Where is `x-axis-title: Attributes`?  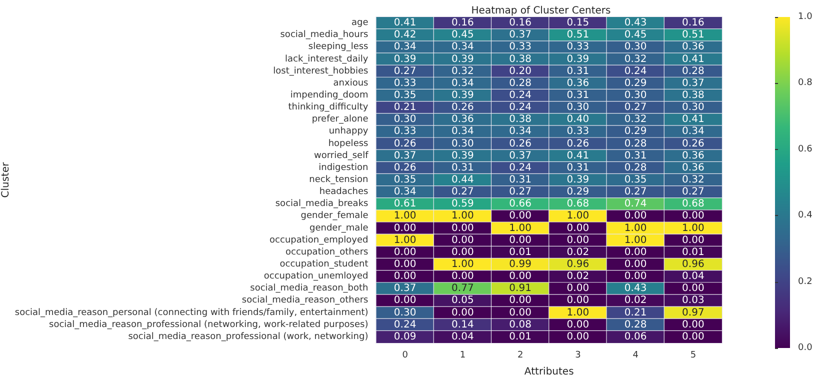 x-axis-title: Attributes is located at coordinates (549, 372).